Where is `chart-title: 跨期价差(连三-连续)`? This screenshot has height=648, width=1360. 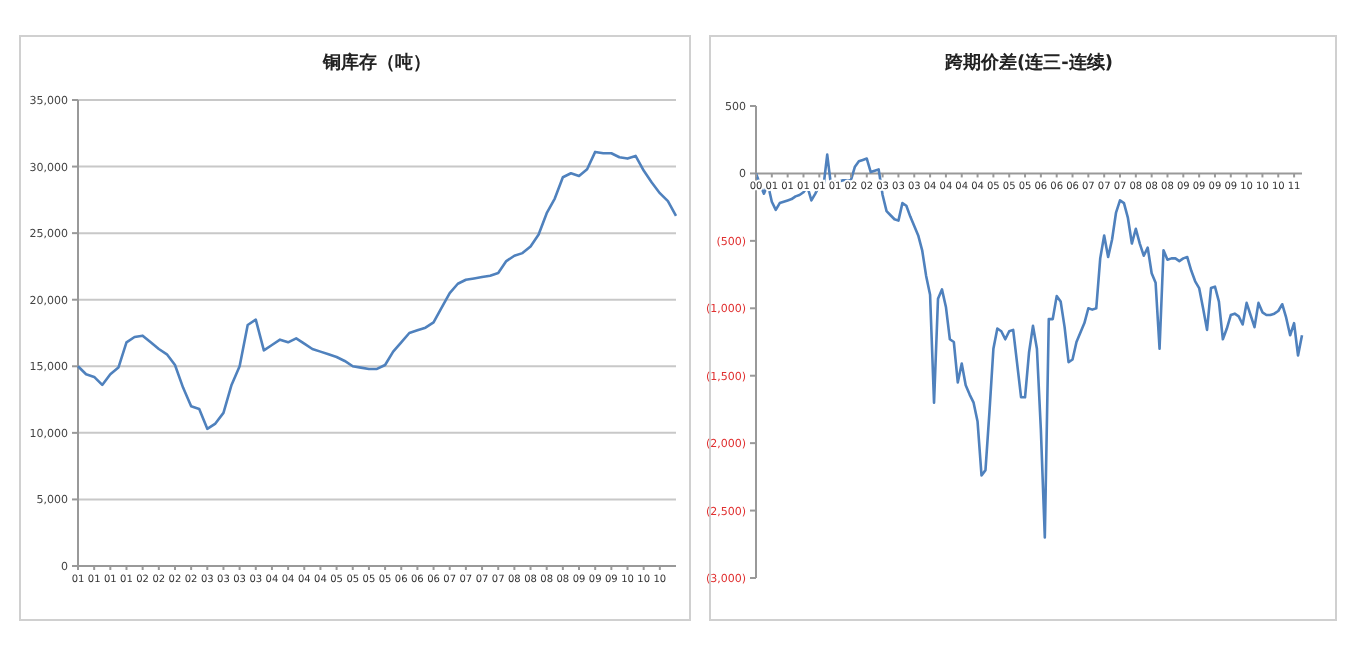 chart-title: 跨期价差(连三-连续) is located at coordinates (1028, 63).